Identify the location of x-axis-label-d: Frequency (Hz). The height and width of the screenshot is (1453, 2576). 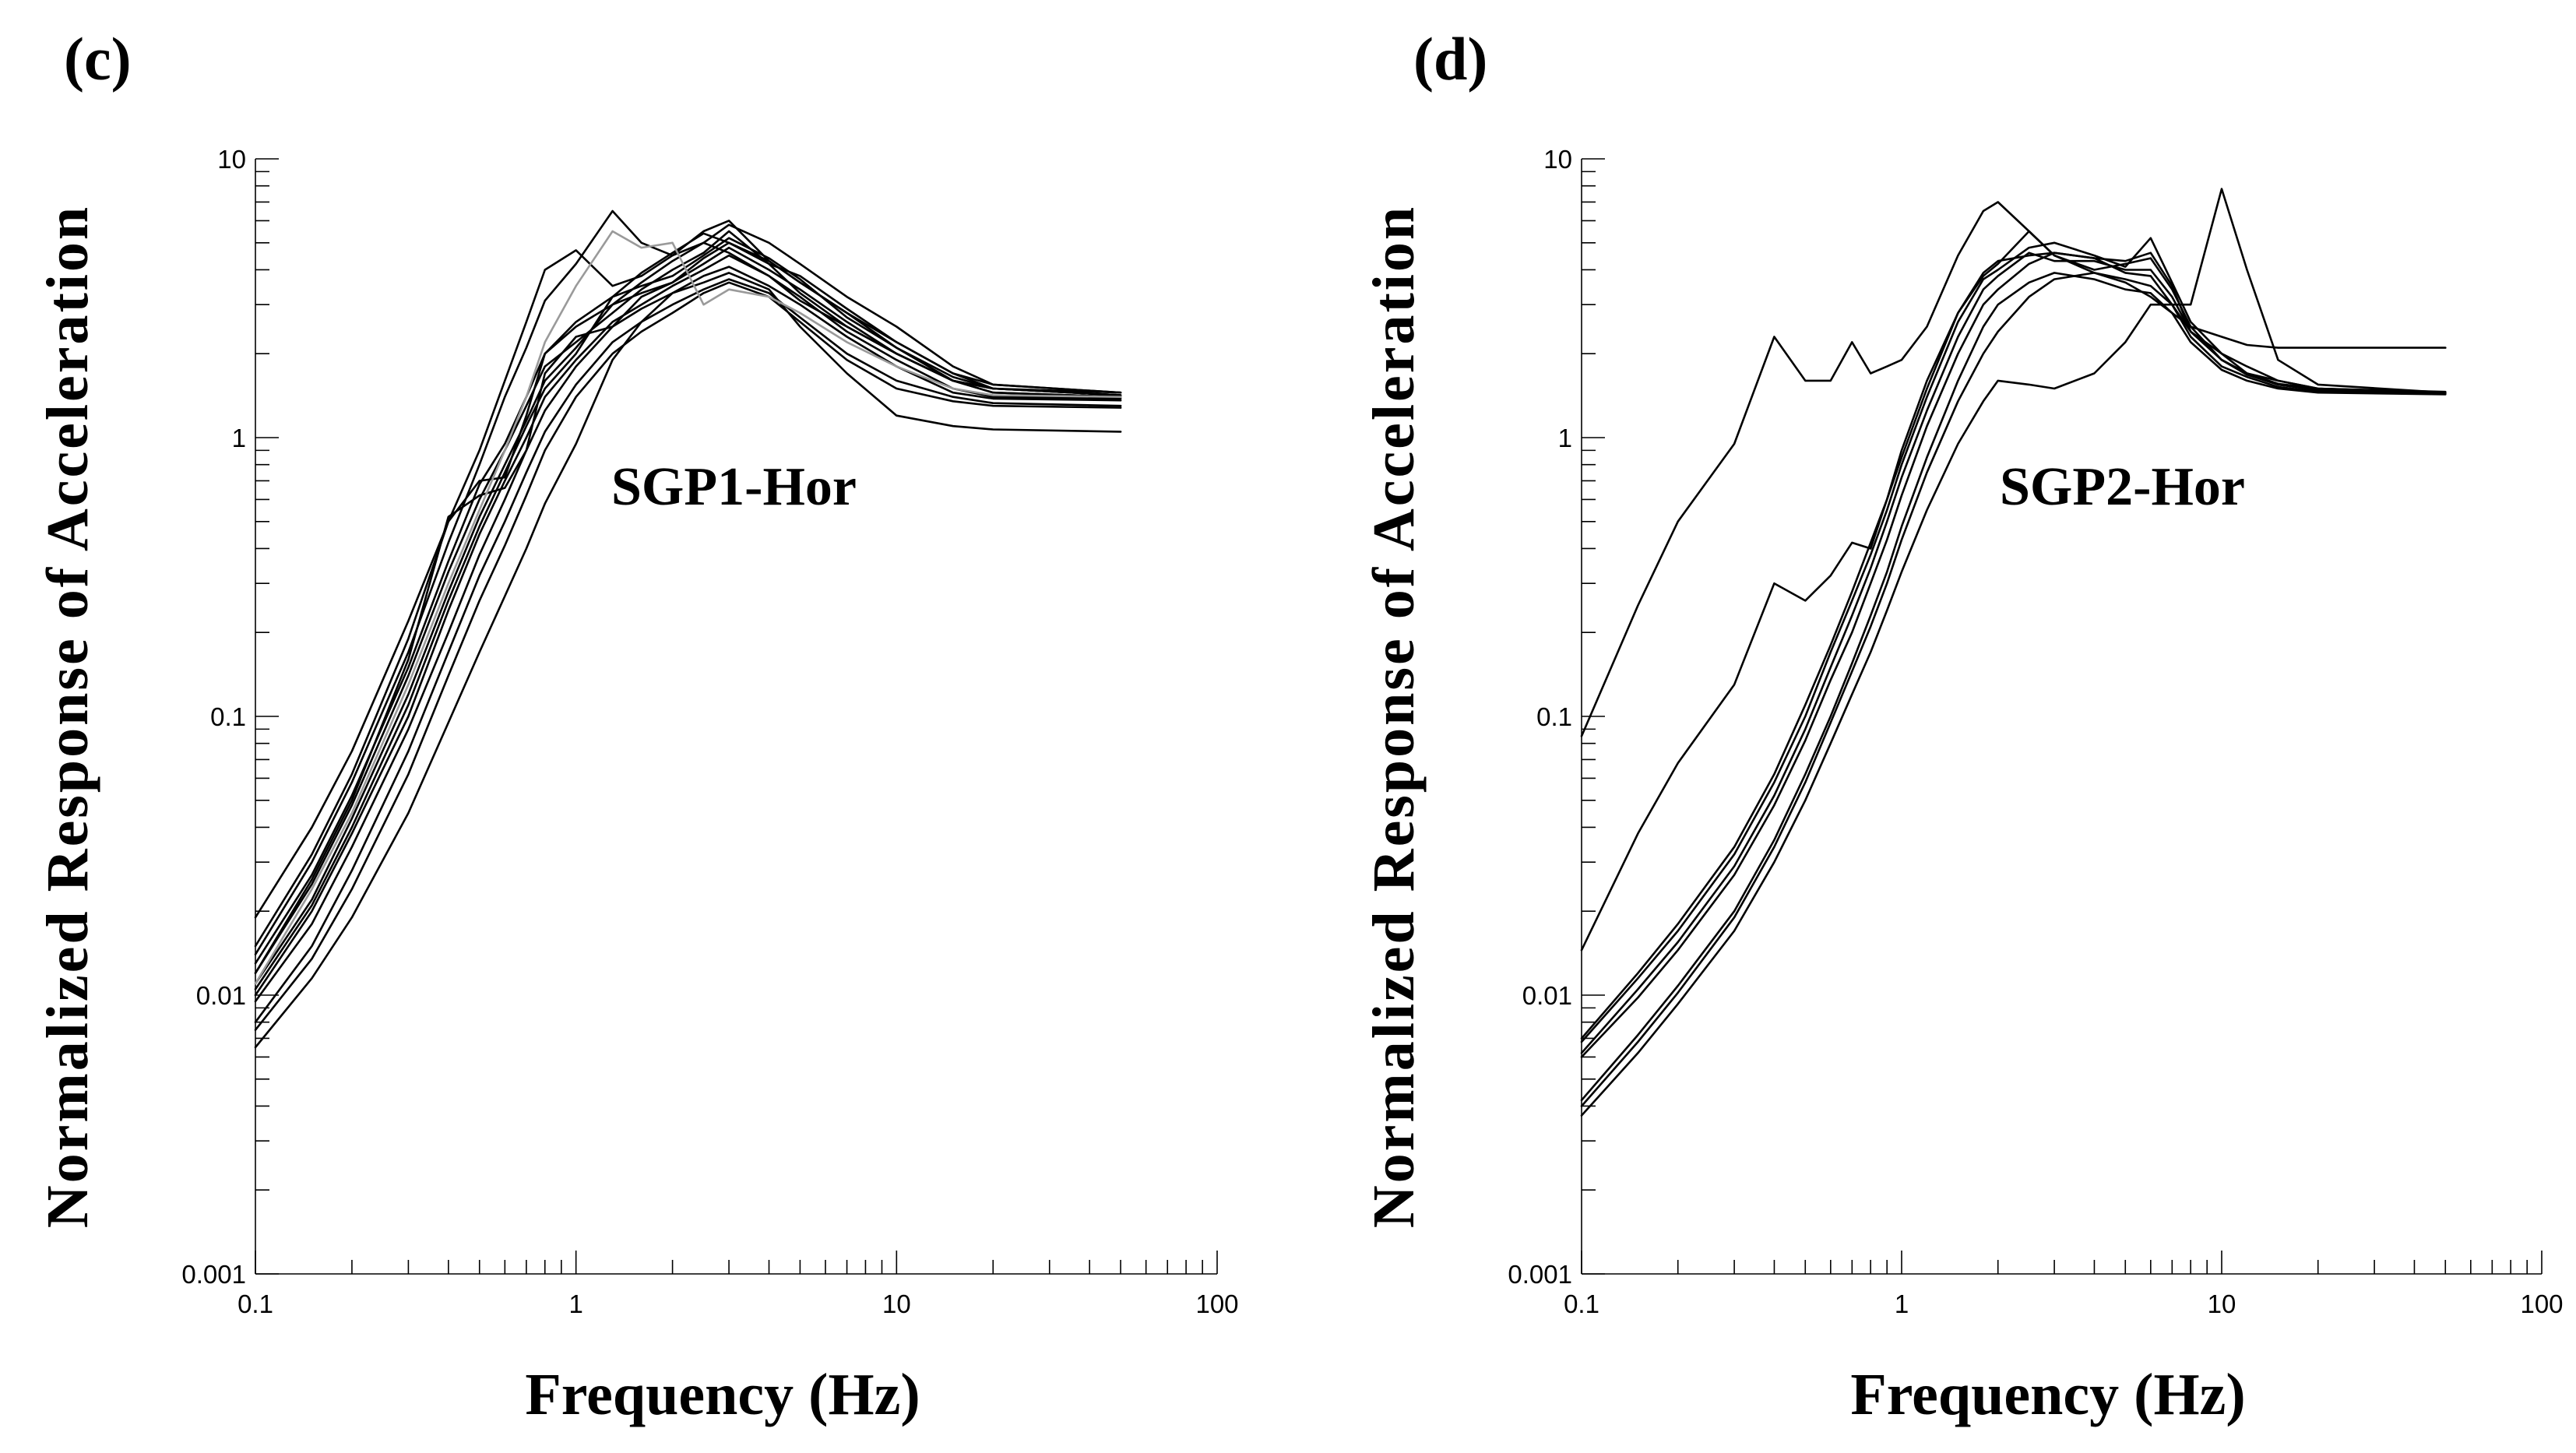
(2047, 1394).